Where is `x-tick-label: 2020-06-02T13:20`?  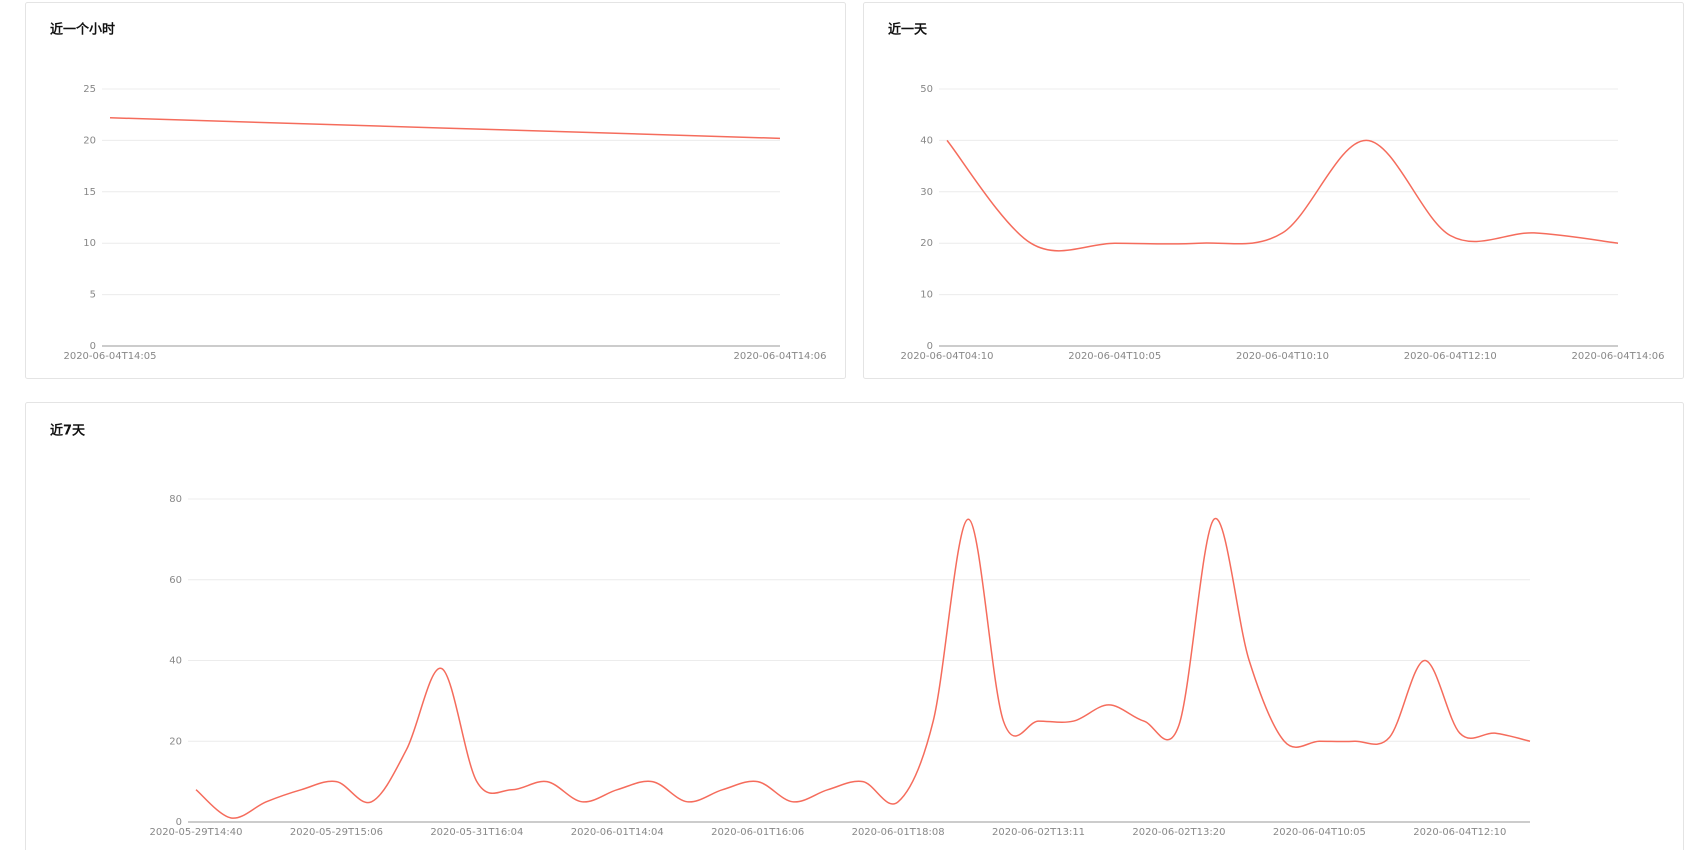
x-tick-label: 2020-06-02T13:20 is located at coordinates (1178, 832).